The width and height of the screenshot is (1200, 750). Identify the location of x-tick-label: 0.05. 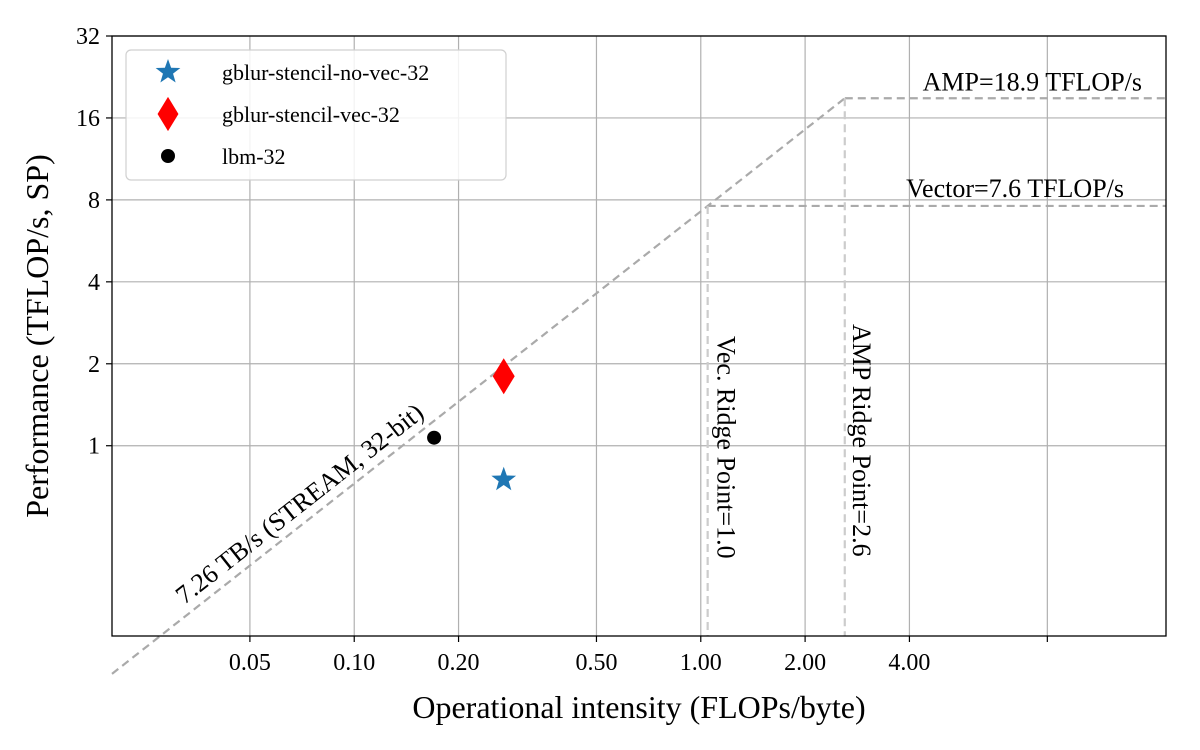
(250, 663).